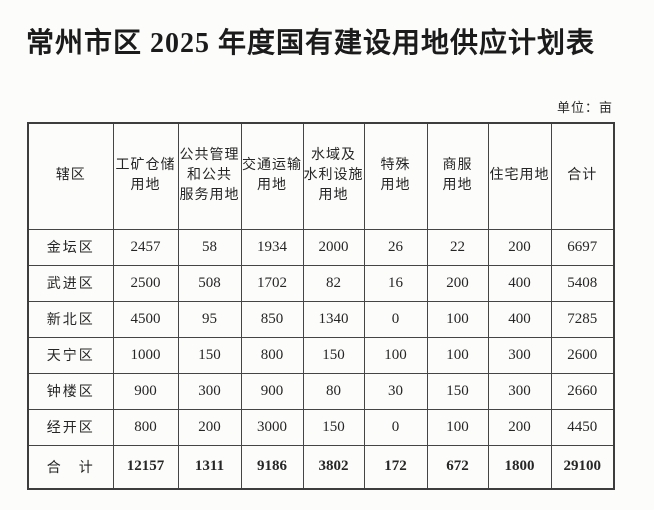 This screenshot has height=510, width=654. Describe the element at coordinates (333, 176) in the screenshot. I see `header-cell-water-facilities: 水域及 水利设施 用地` at that location.